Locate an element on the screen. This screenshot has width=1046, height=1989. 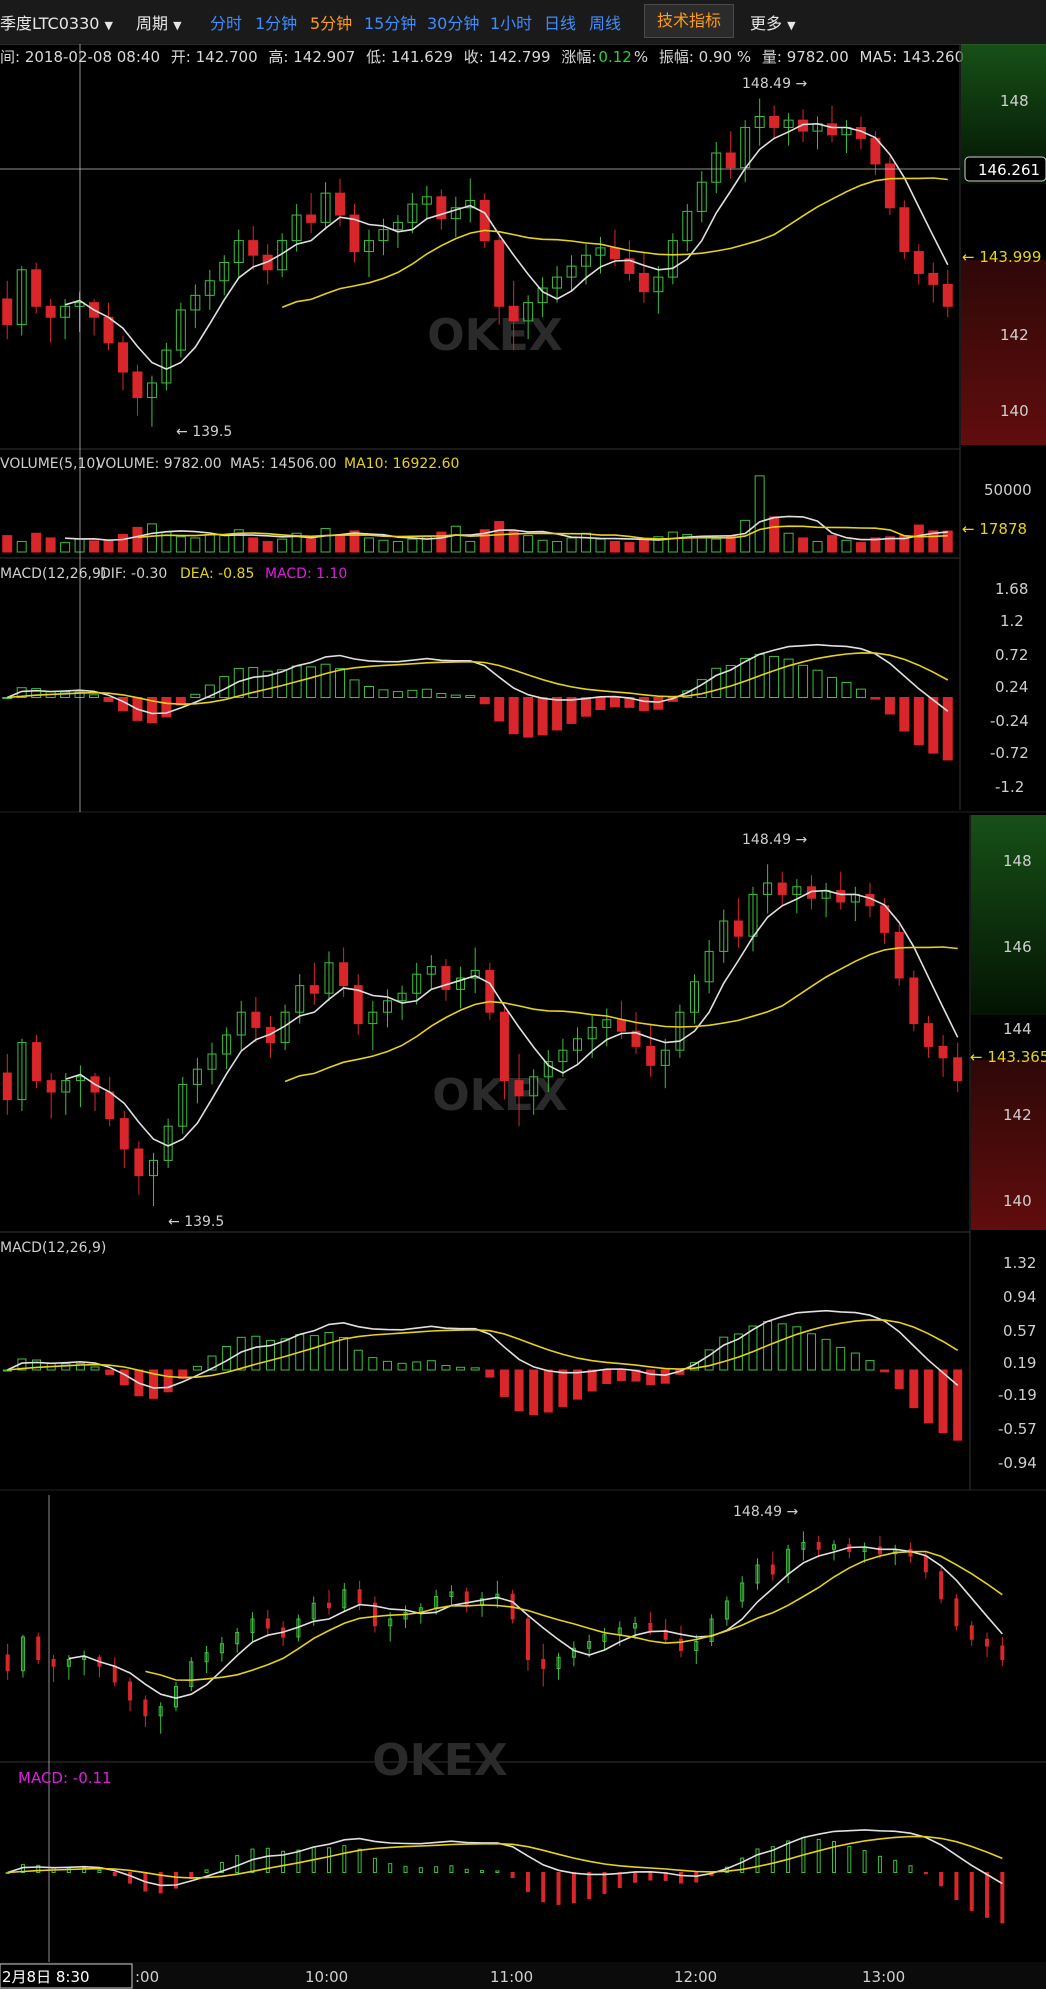
vol-label-name: VOLUME(5,10) is located at coordinates (50, 464).